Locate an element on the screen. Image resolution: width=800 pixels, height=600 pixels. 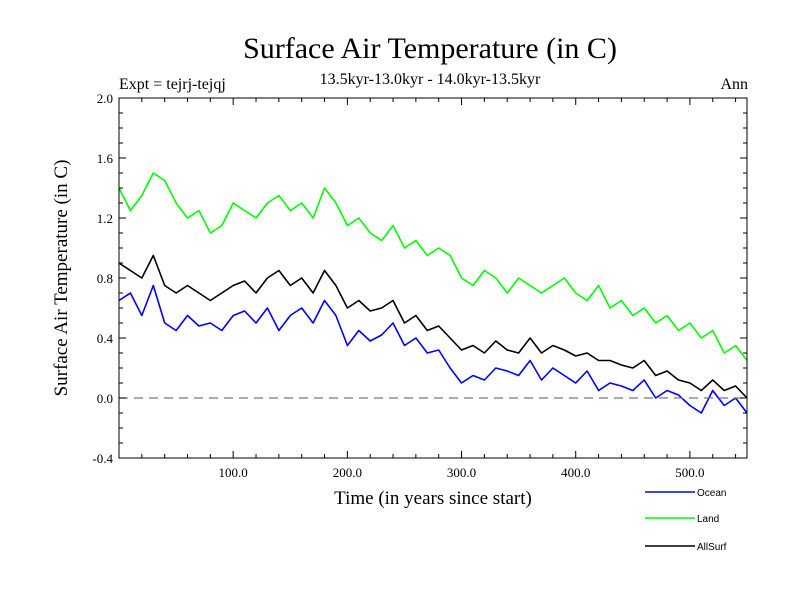
y-tick-label: 1.6 is located at coordinates (105, 158).